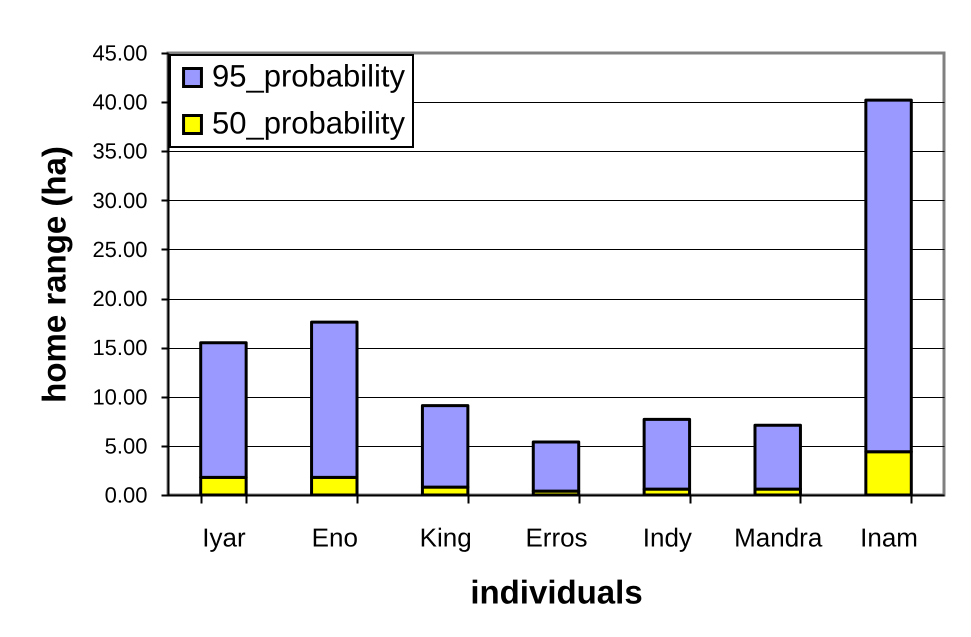 Image resolution: width=971 pixels, height=637 pixels. What do you see at coordinates (446, 537) in the screenshot?
I see `x-tick-label: King` at bounding box center [446, 537].